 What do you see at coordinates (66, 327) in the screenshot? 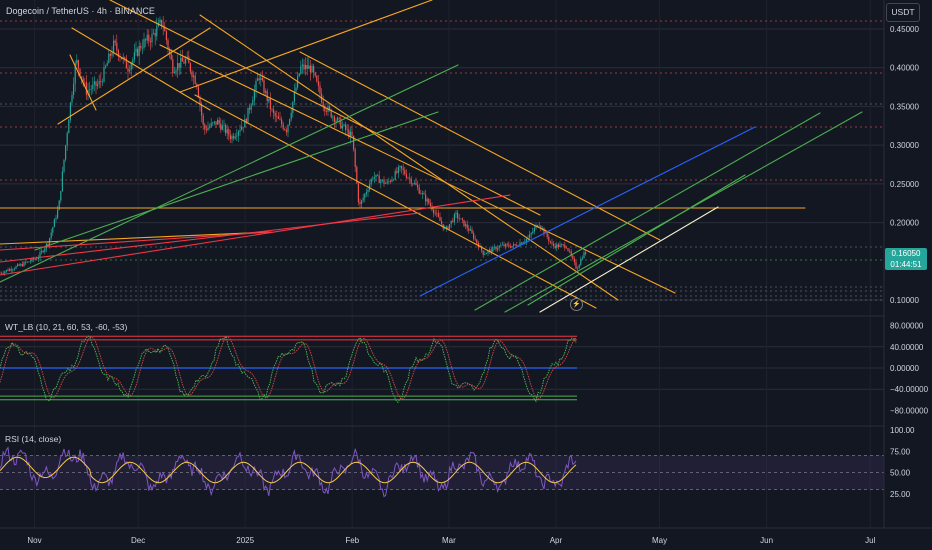
I see `wt-indicator-label: WT_LB (10, 21, 60, 53, -60, -53)` at bounding box center [66, 327].